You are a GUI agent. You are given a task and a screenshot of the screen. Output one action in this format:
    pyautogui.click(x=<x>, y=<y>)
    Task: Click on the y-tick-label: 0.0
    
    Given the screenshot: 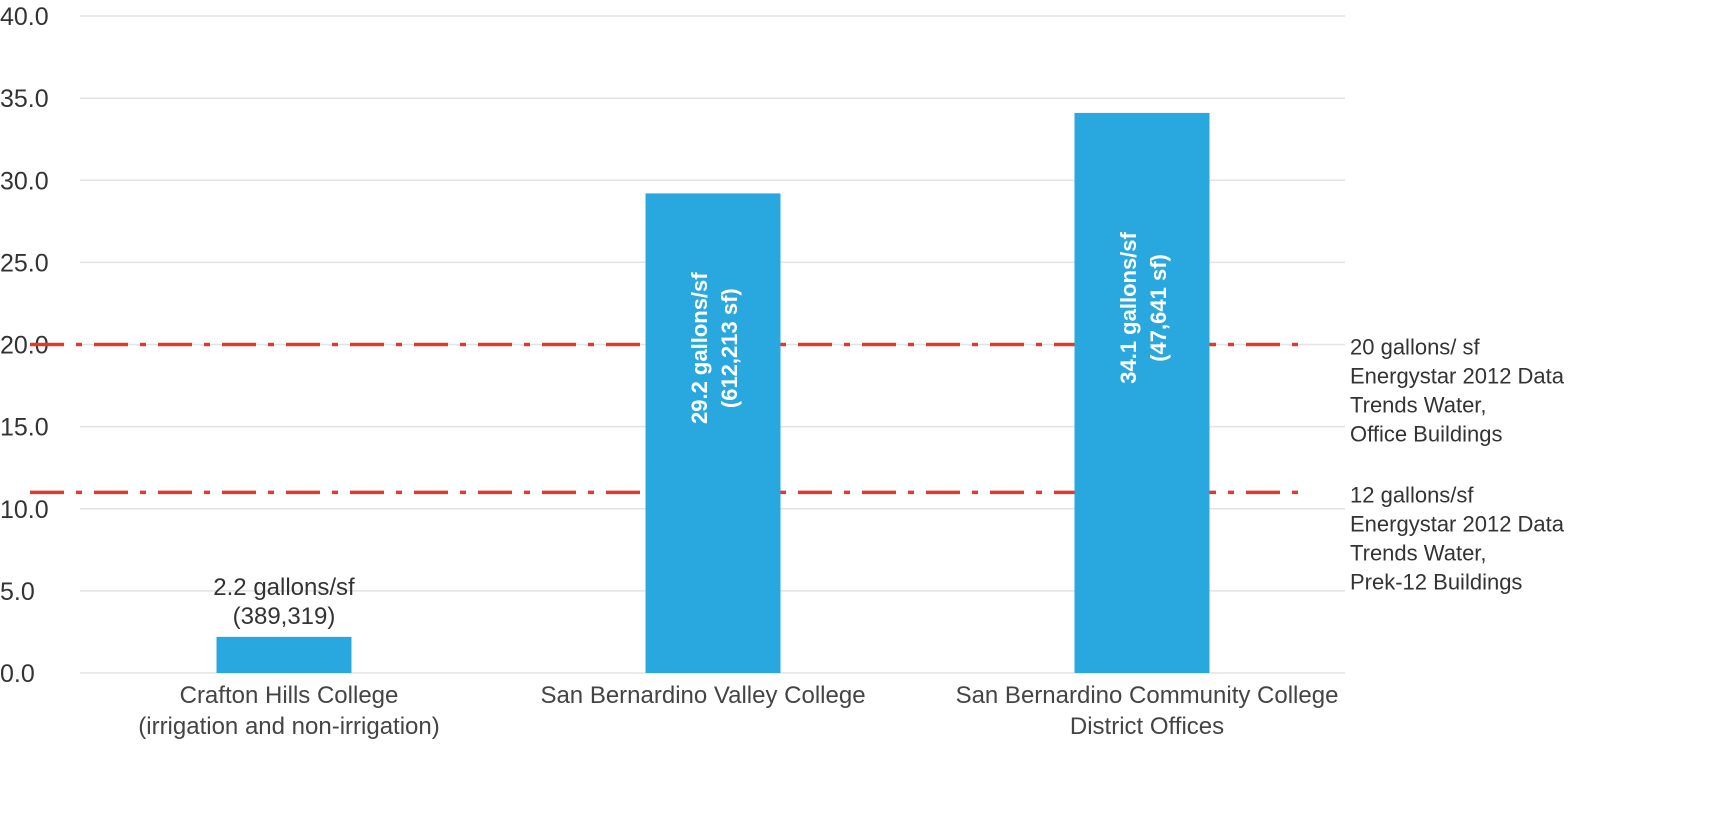 What is the action you would take?
    pyautogui.click(x=17, y=674)
    